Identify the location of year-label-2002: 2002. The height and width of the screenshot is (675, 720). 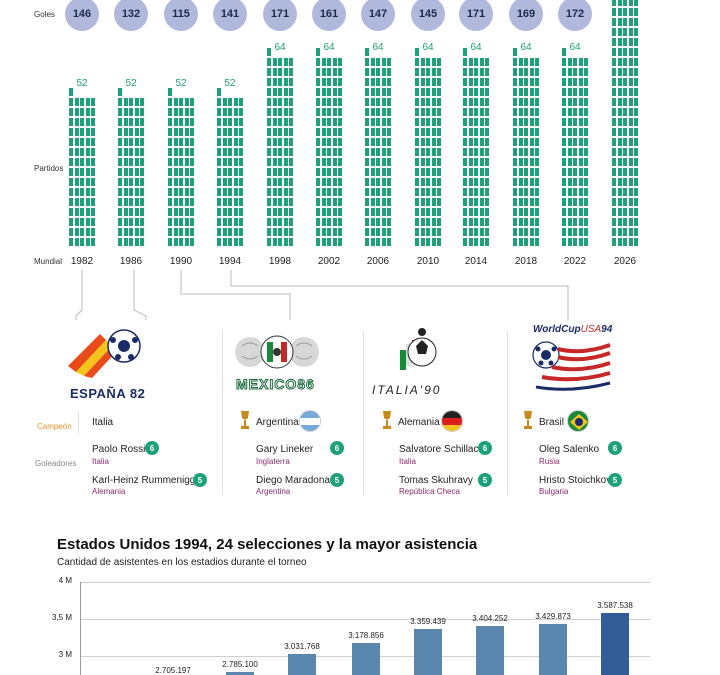
(329, 261).